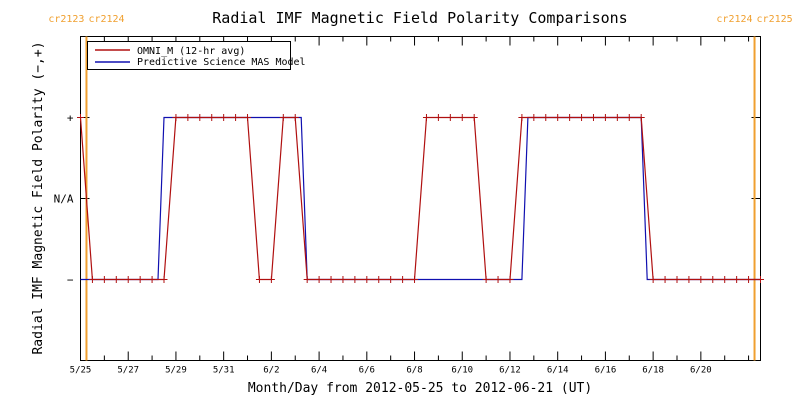 This screenshot has height=400, width=800. Describe the element at coordinates (66, 19) in the screenshot. I see `carrington-label-left: cr2123` at that location.